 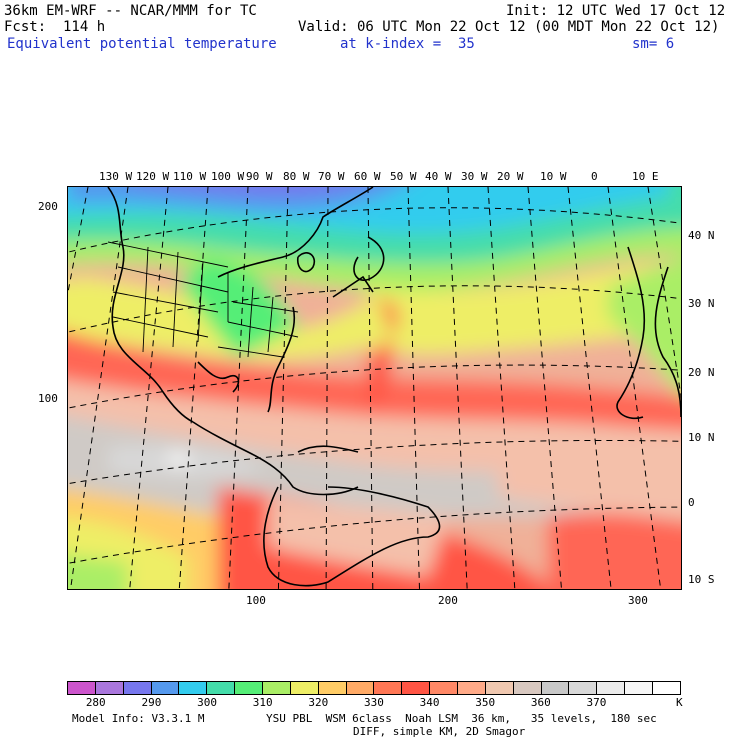 What do you see at coordinates (679, 702) in the screenshot?
I see `colorbar-unit: K` at bounding box center [679, 702].